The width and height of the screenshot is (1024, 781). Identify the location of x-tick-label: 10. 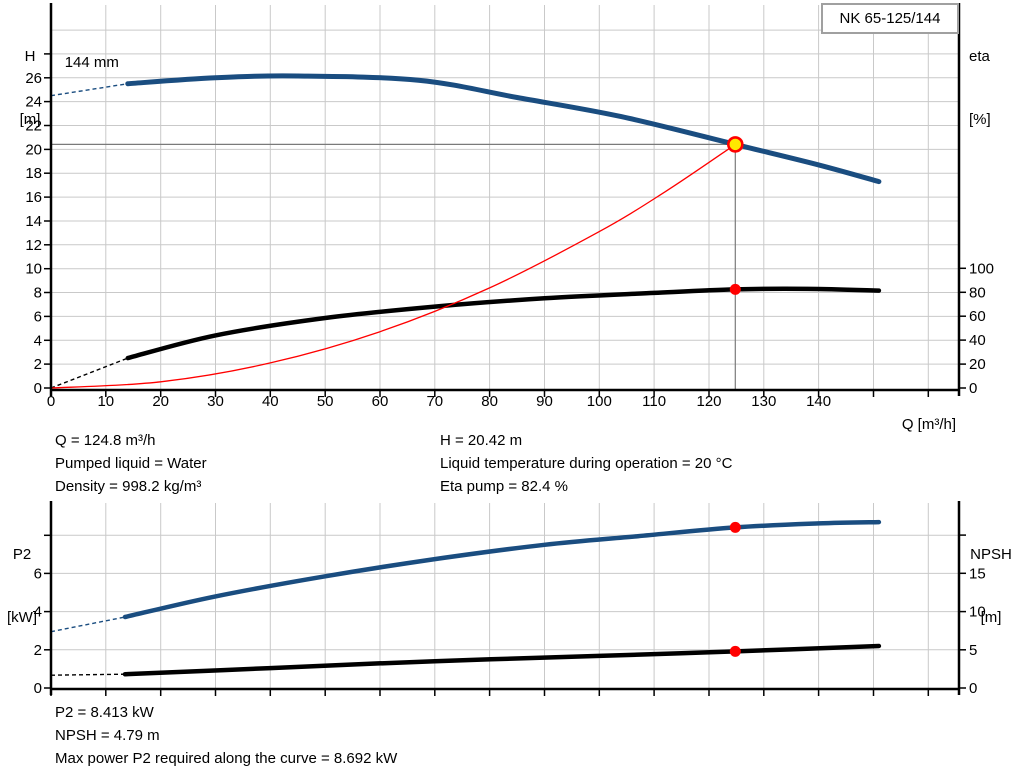
(105, 401).